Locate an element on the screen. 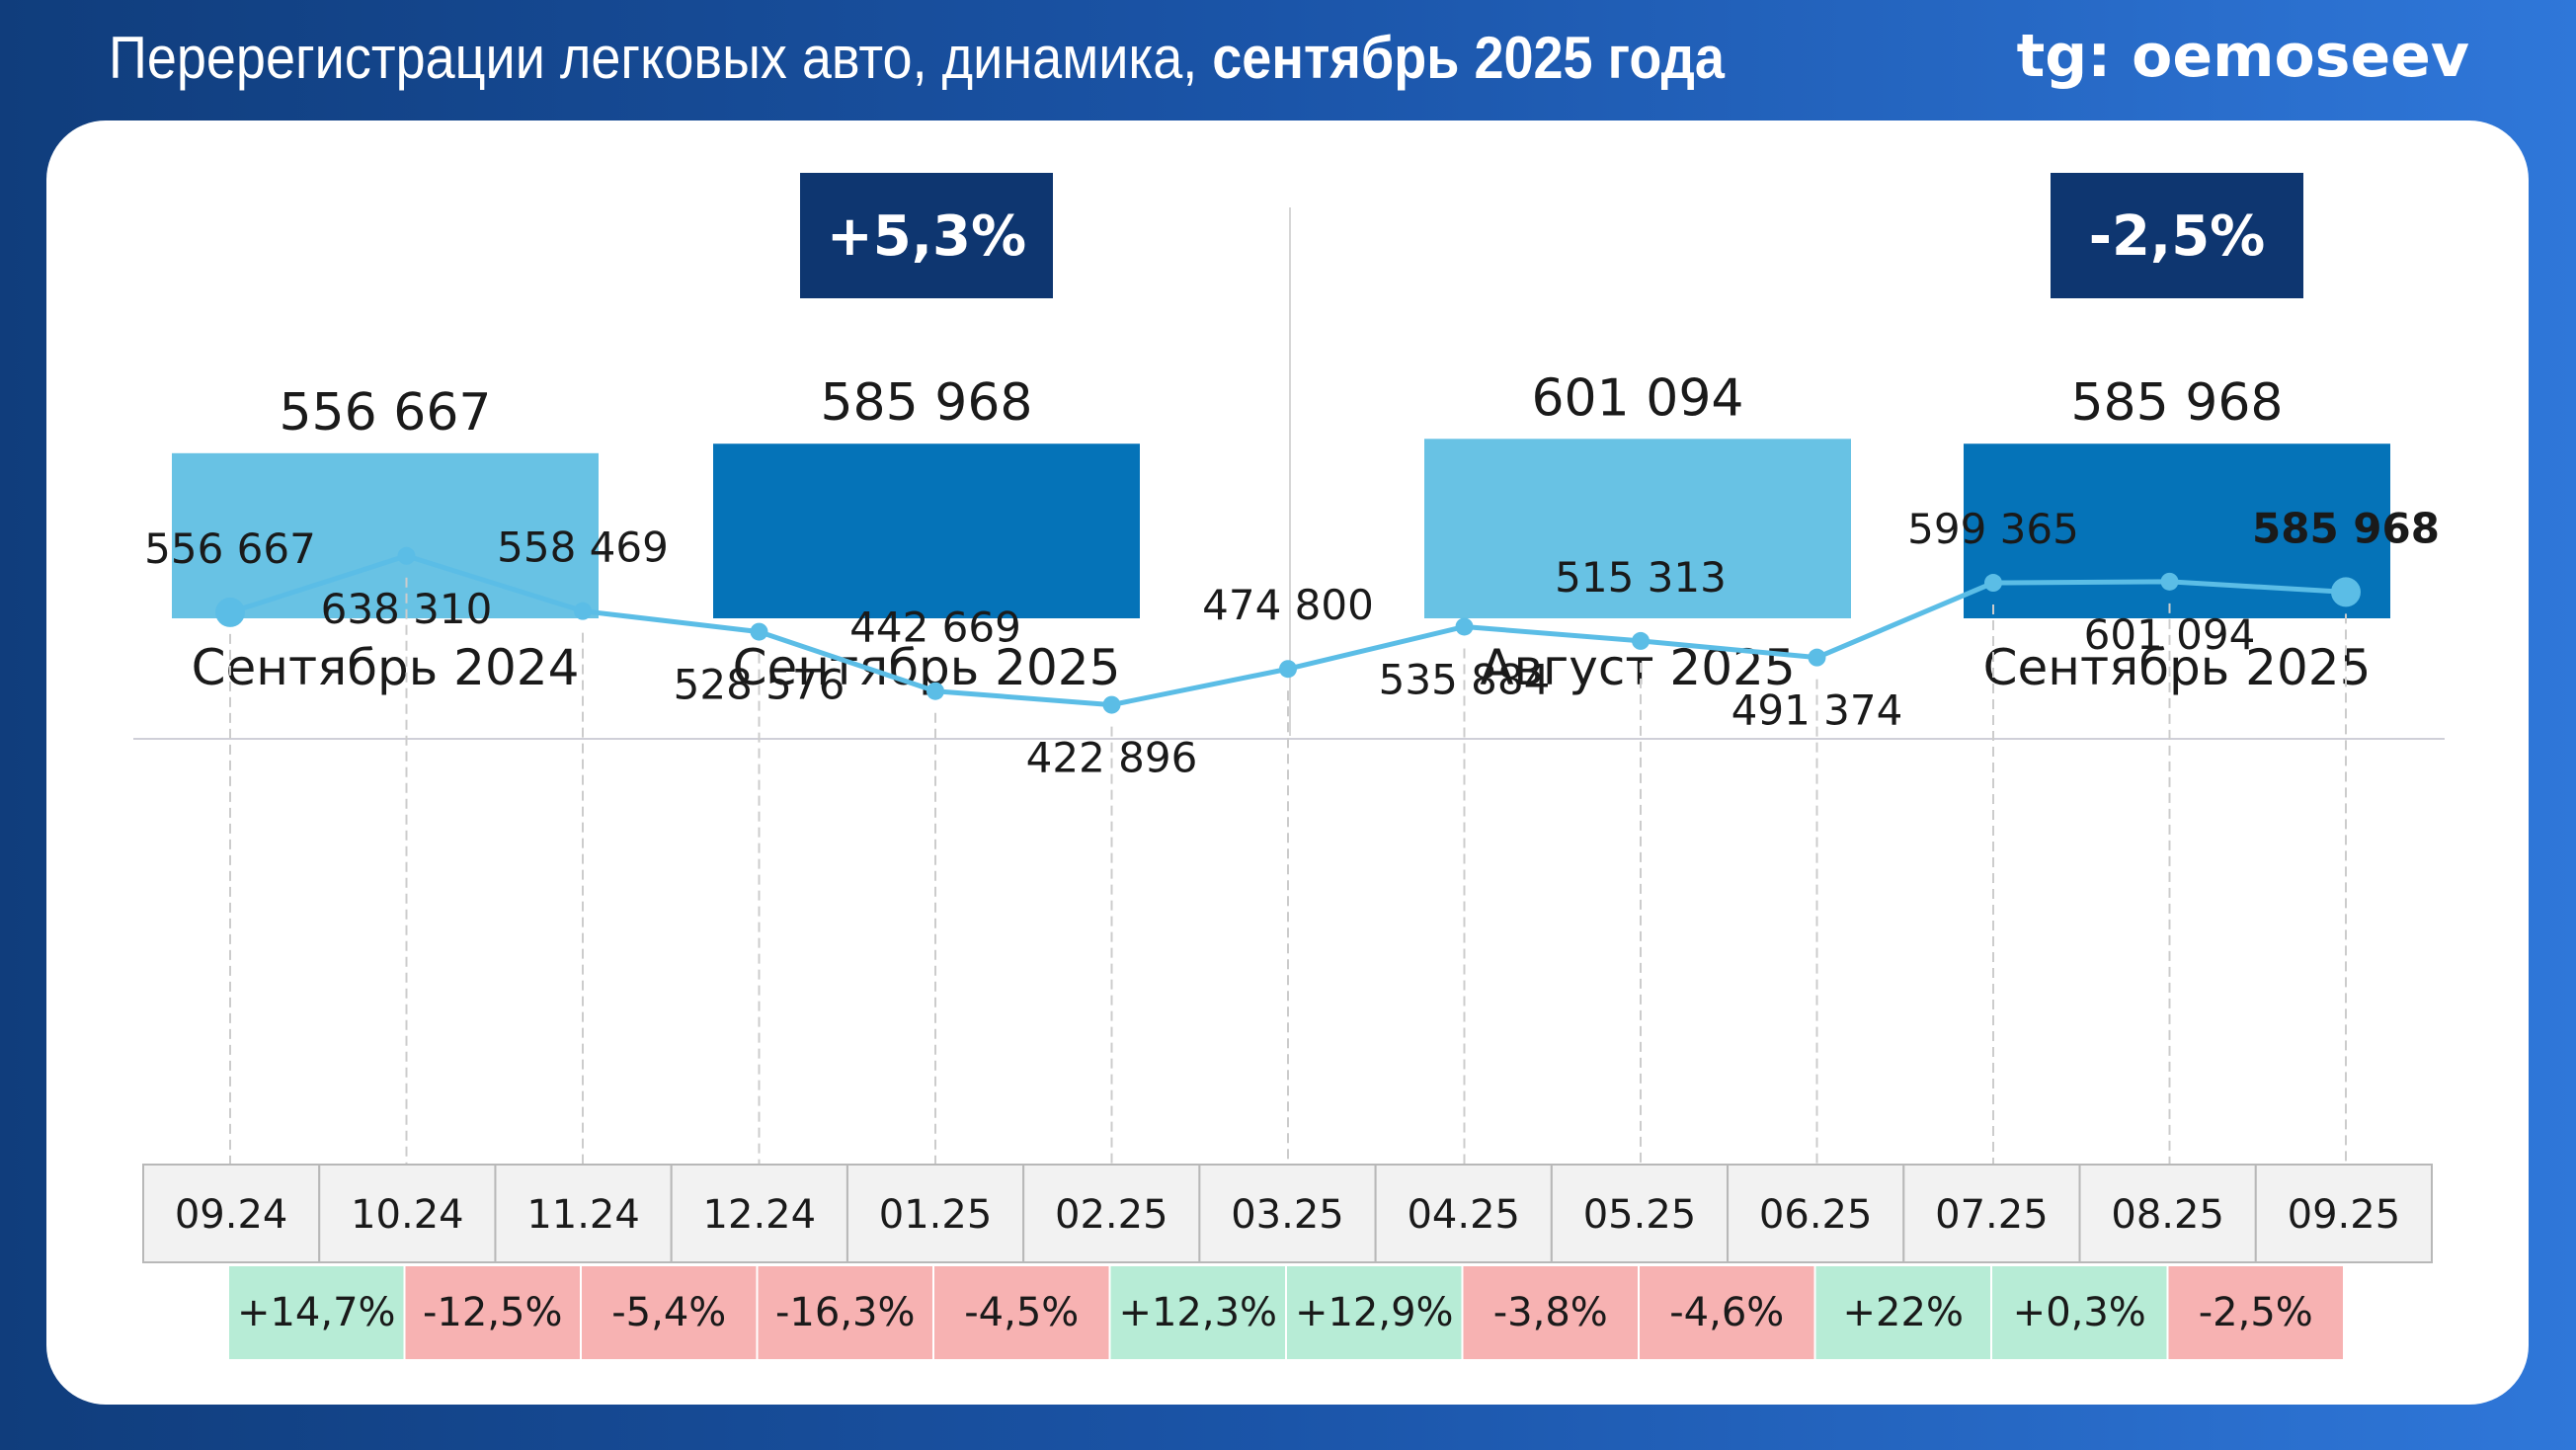 This screenshot has width=2576, height=1450. data-label: 474 800 is located at coordinates (1288, 605).